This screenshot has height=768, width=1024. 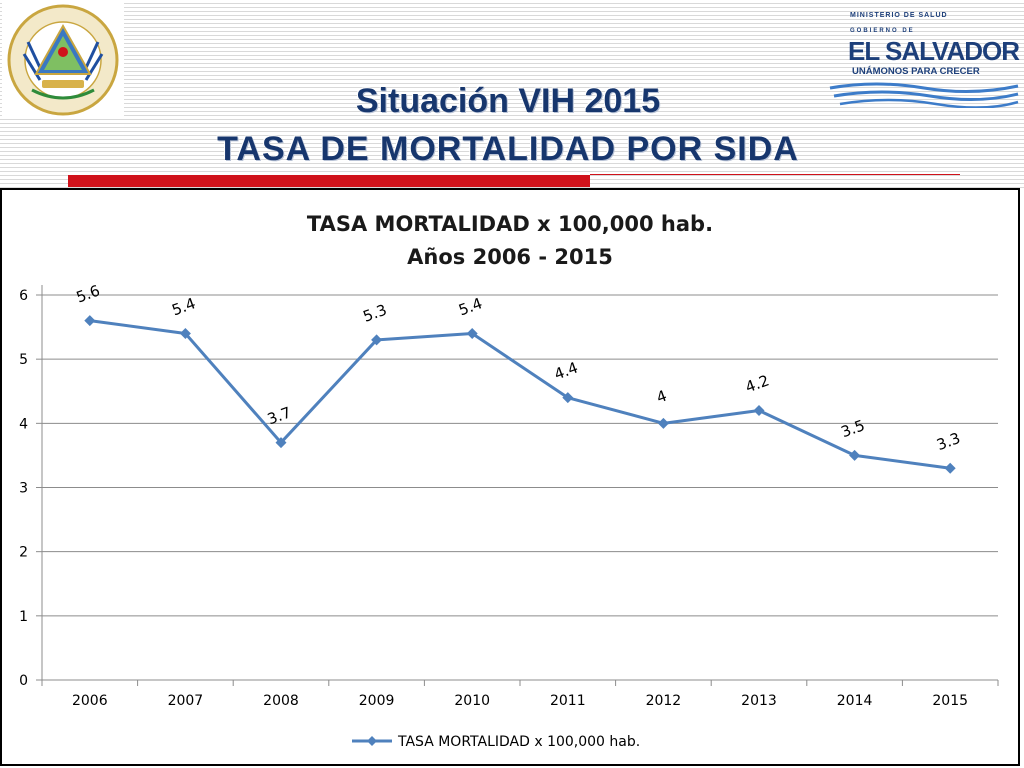 What do you see at coordinates (329, 181) in the screenshot?
I see `accent-bar` at bounding box center [329, 181].